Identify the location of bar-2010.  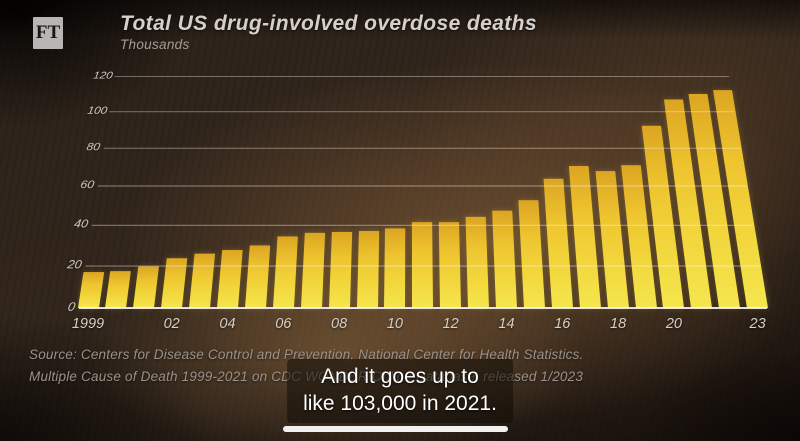
(395, 268).